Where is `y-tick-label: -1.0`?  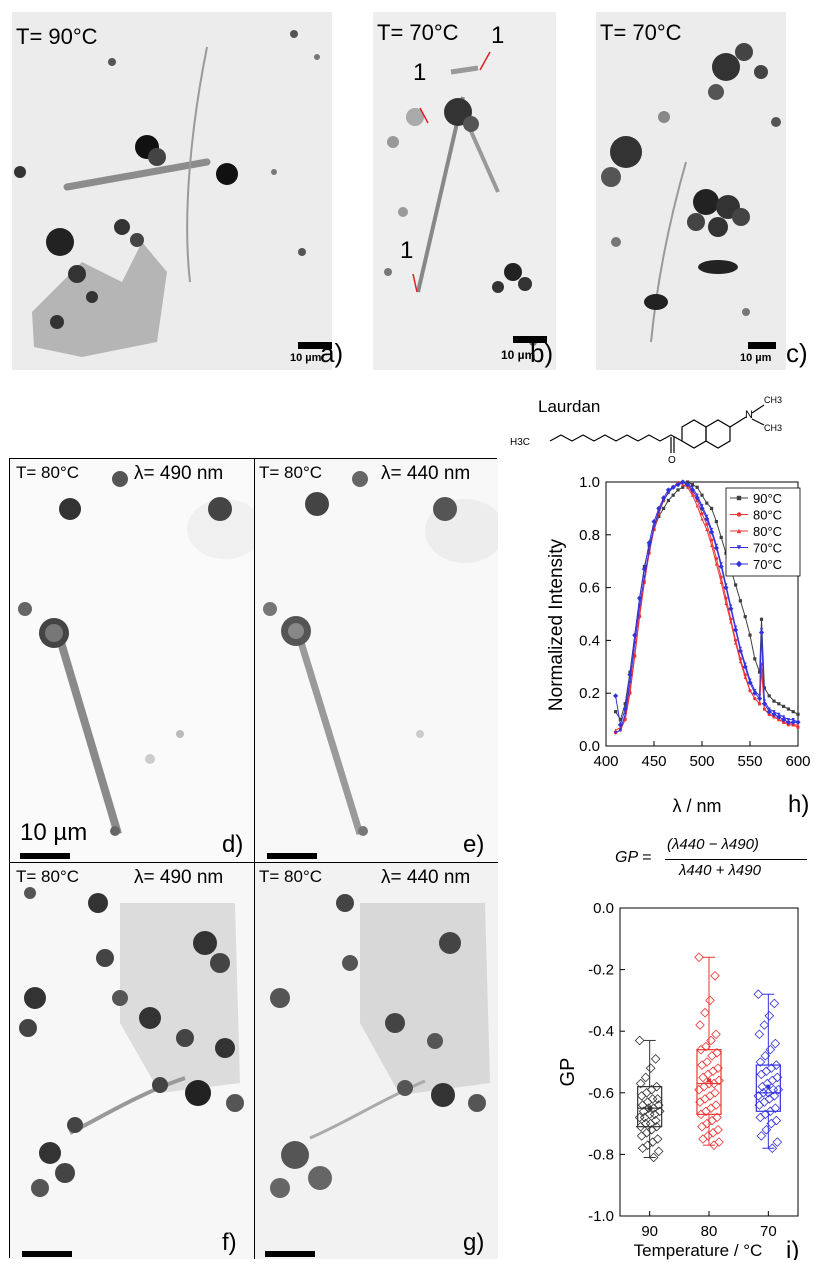 y-tick-label: -1.0 is located at coordinates (601, 1216).